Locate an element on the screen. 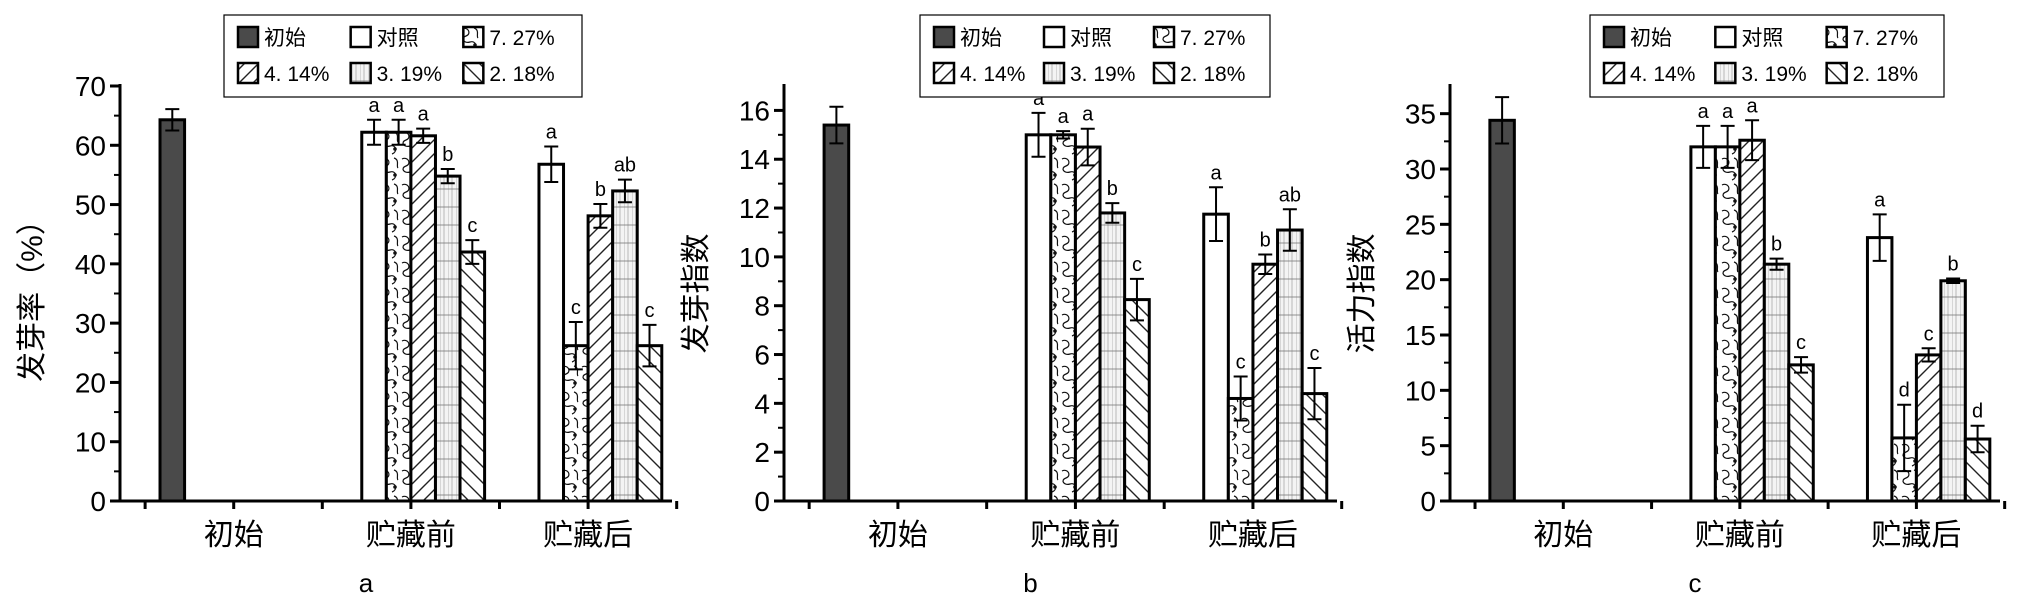 This screenshot has height=608, width=2021. legend-label: 对照 is located at coordinates (1762, 38).